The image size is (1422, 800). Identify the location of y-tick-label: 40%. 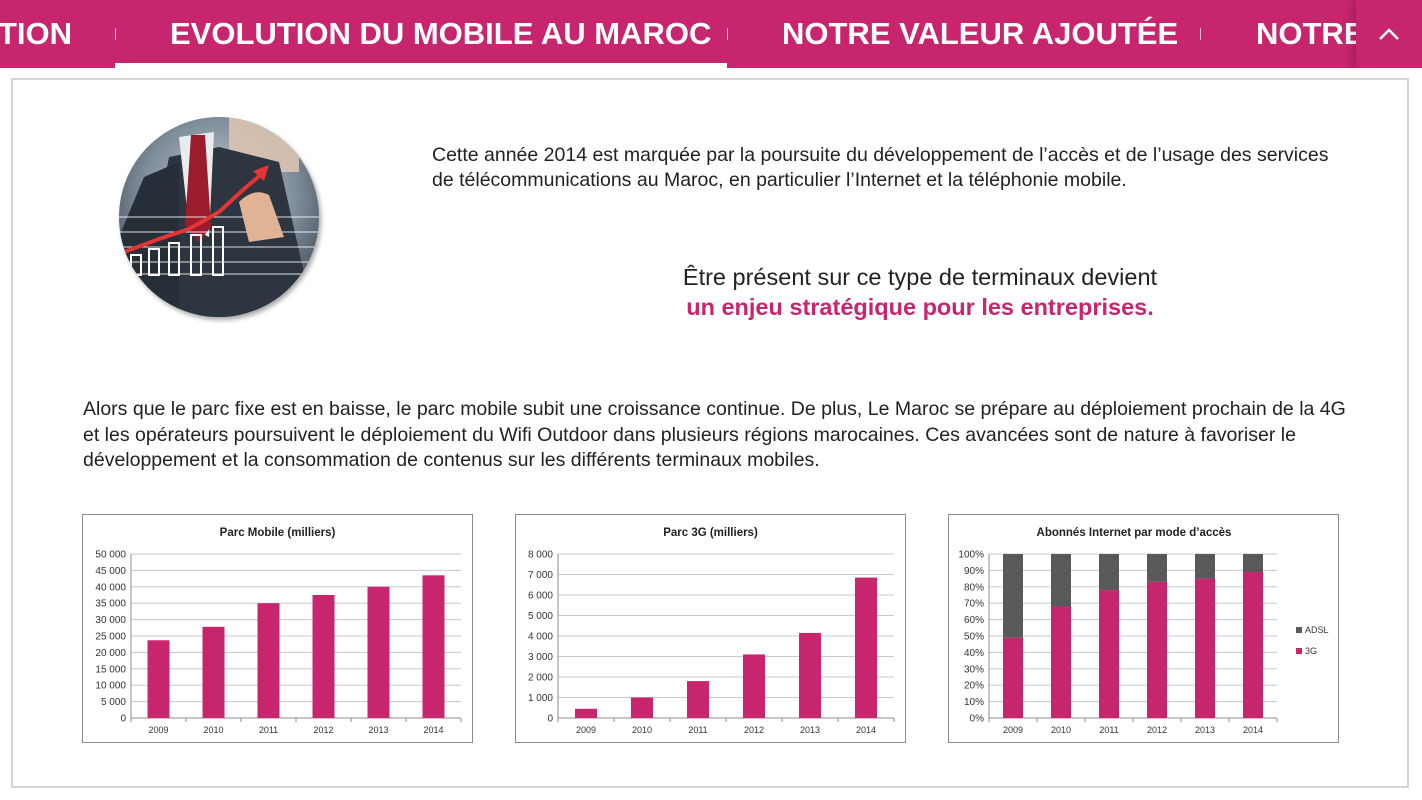
(974, 653).